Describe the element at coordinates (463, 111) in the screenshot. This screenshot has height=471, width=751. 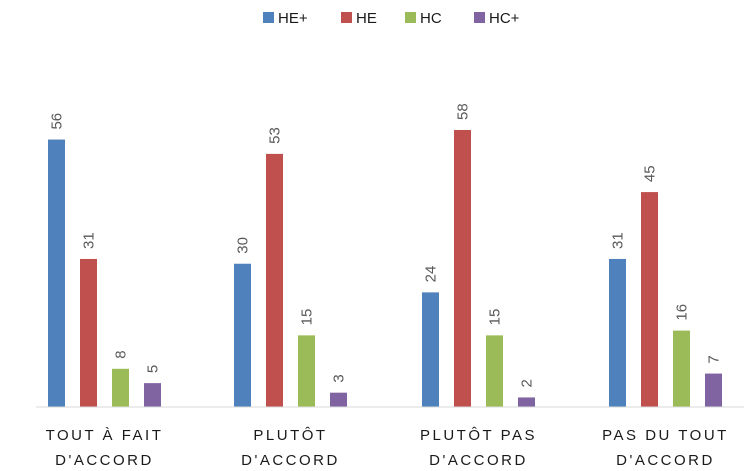
I see `data-label: 58` at that location.